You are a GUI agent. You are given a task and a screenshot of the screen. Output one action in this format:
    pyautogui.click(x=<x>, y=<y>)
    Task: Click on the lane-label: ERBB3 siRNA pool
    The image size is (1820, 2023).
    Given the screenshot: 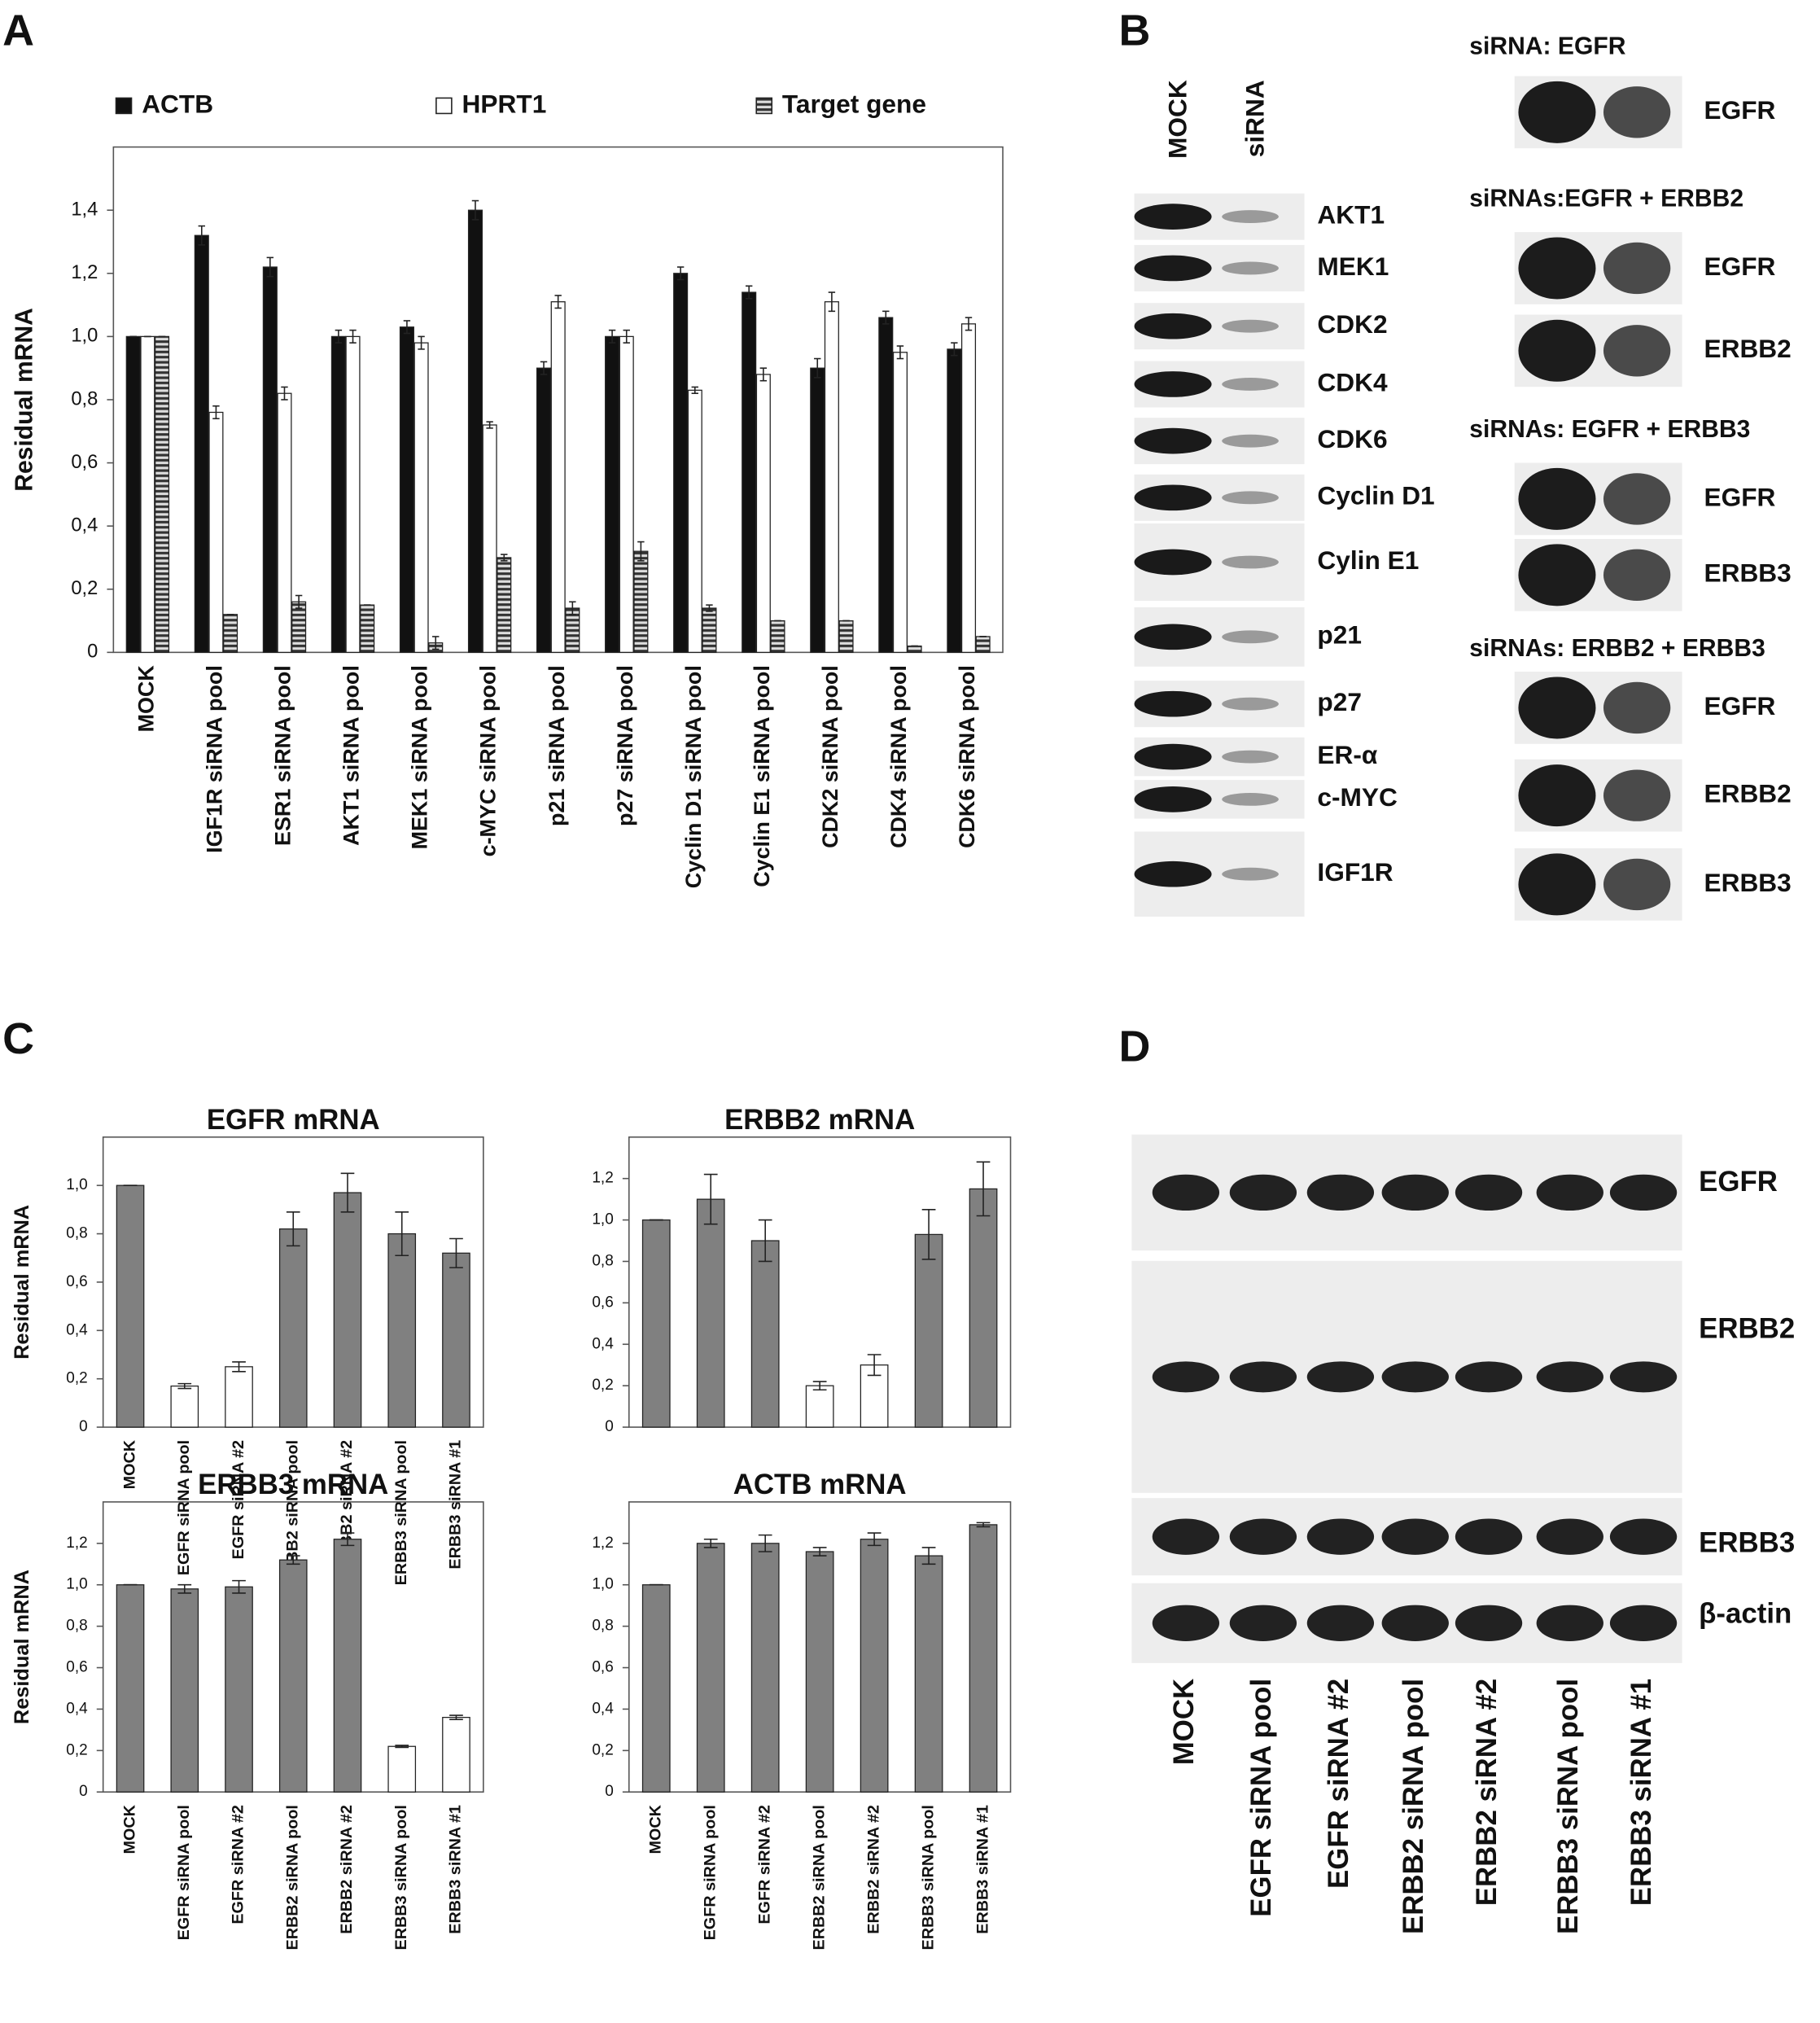 What is the action you would take?
    pyautogui.click(x=1568, y=1806)
    